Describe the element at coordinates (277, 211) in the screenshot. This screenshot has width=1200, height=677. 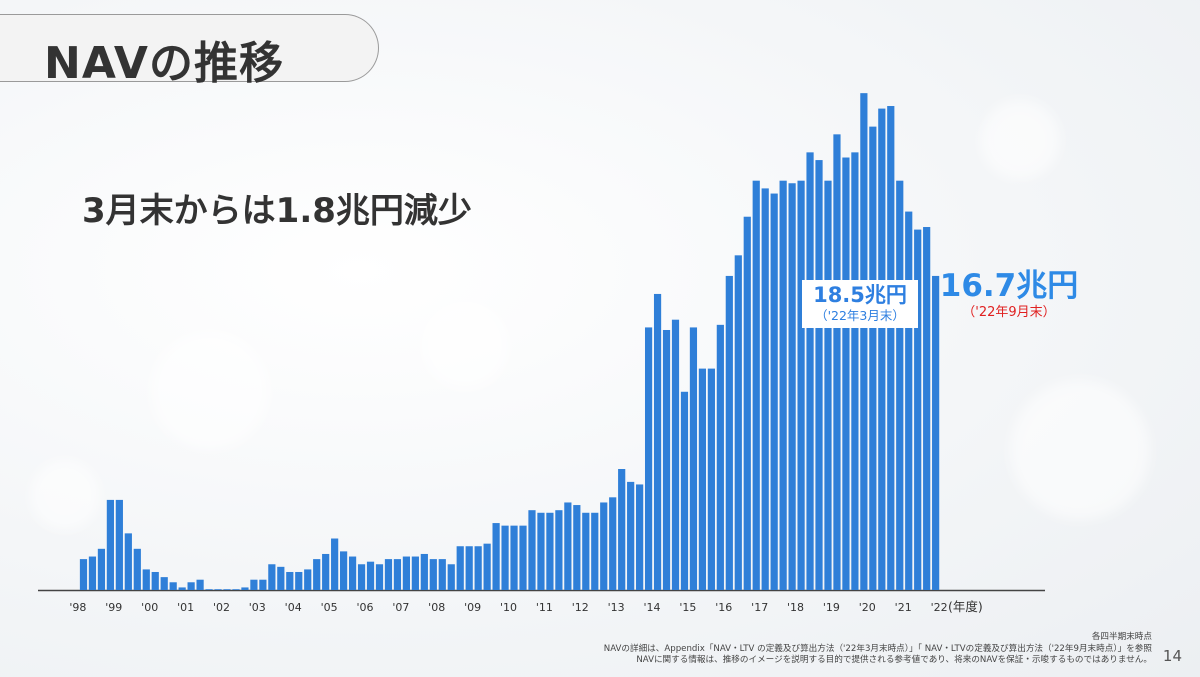
I see `subtitle: 3月末からは1.8兆円減少` at that location.